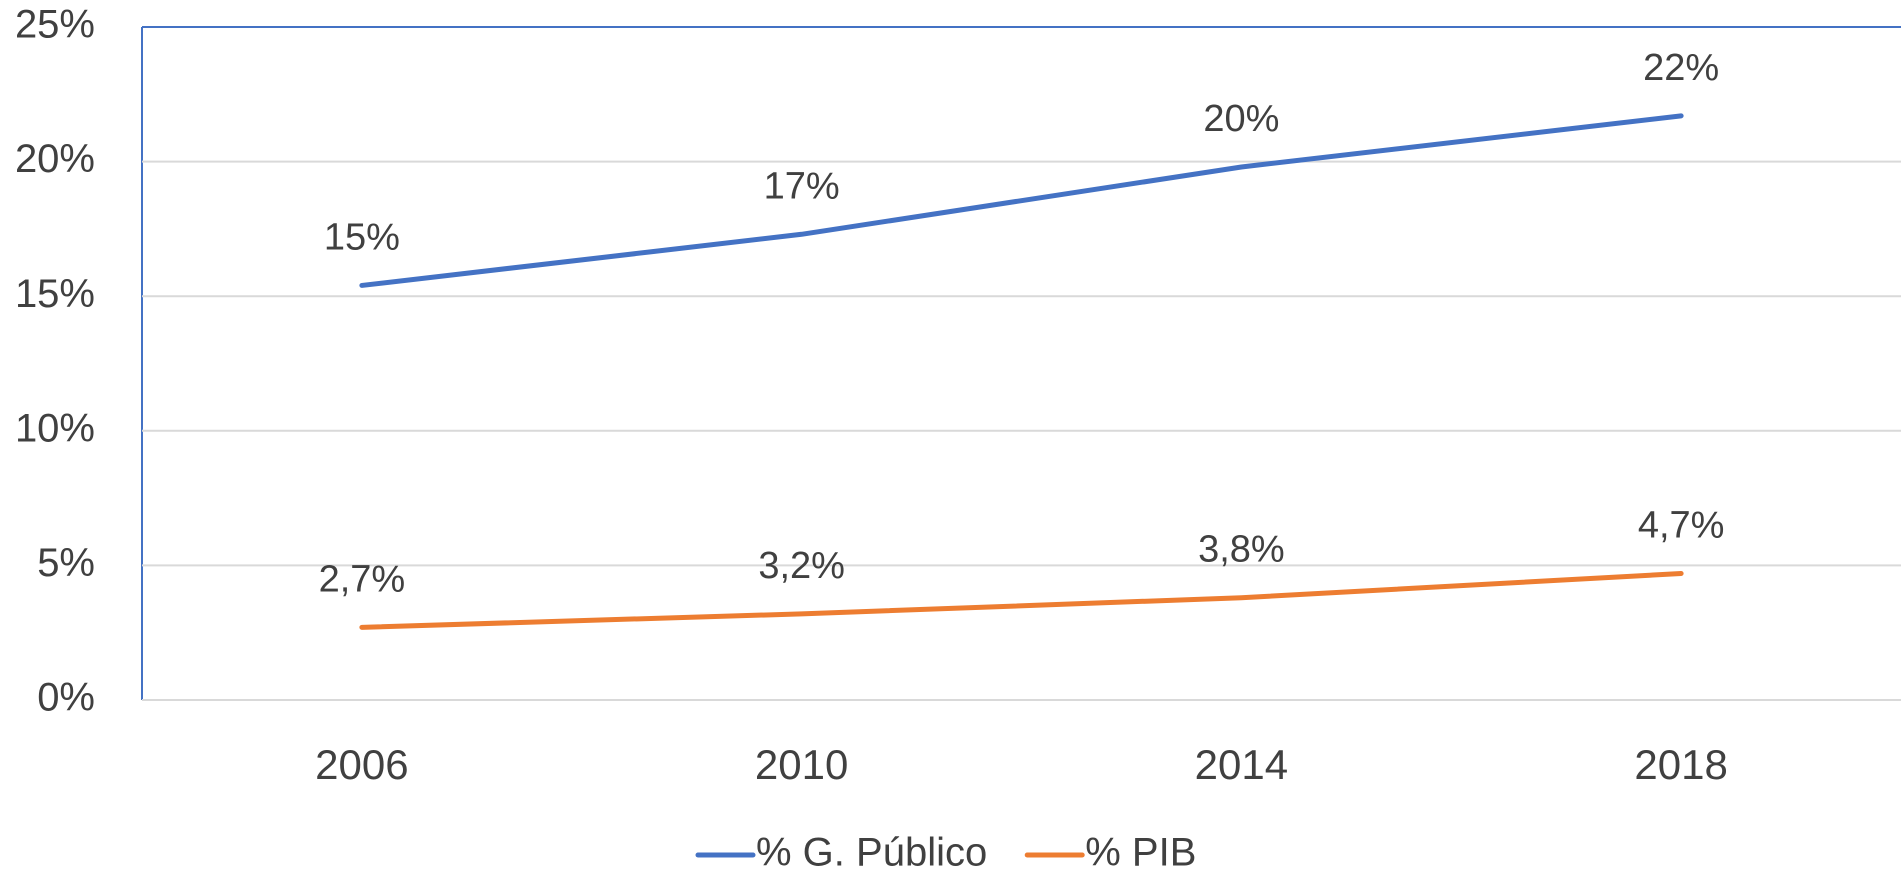 This screenshot has width=1901, height=877. Describe the element at coordinates (1681, 68) in the screenshot. I see `data-label: 22%` at that location.